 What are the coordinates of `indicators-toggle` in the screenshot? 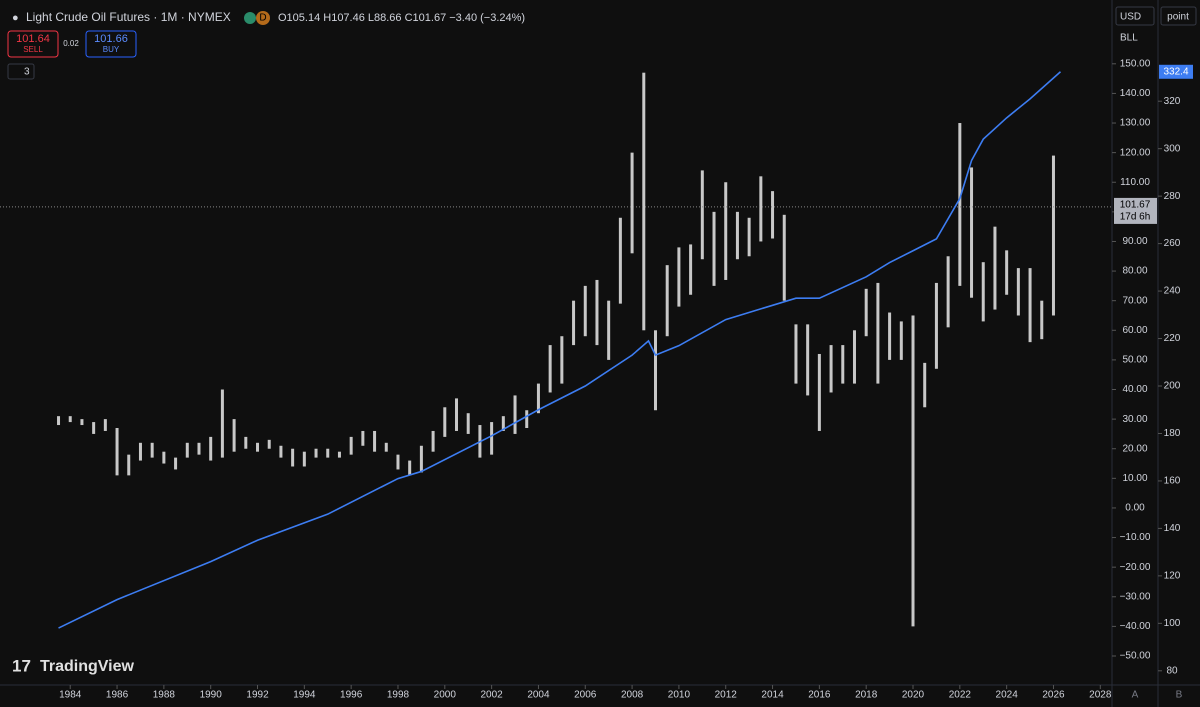 It's located at (21, 71).